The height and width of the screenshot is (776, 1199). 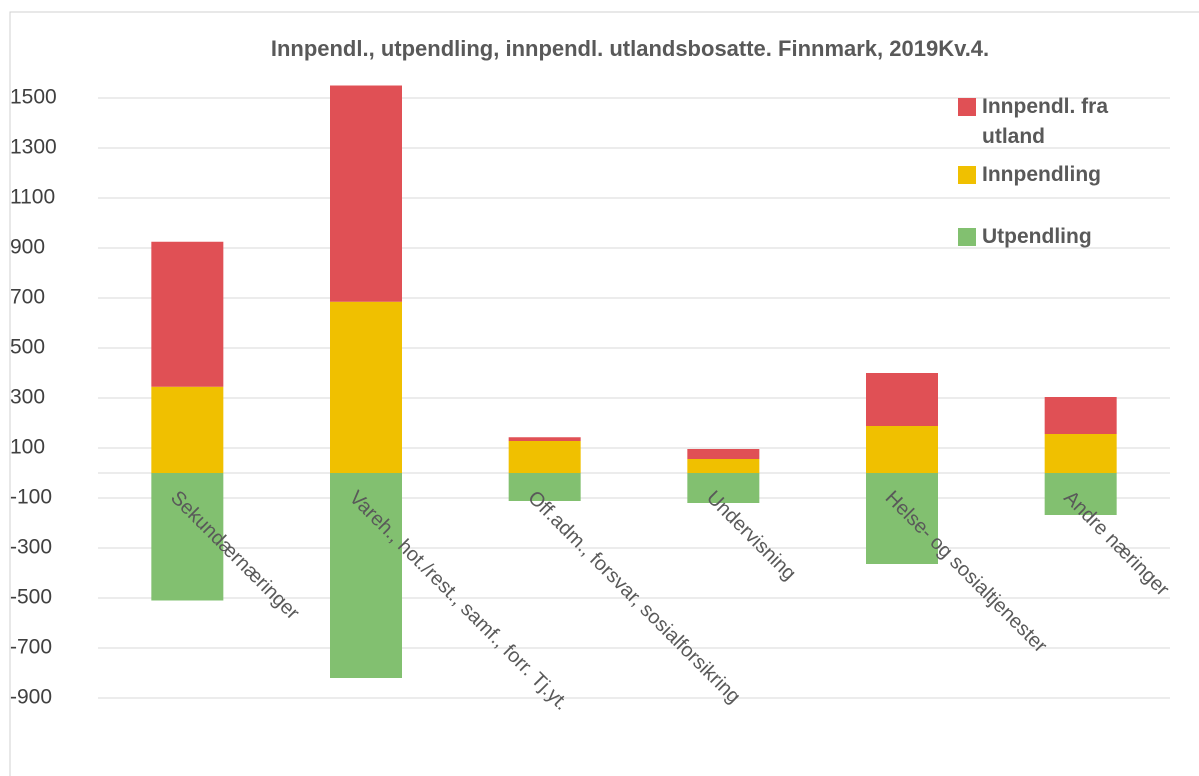 What do you see at coordinates (31, 597) in the screenshot?
I see `y-tick-label: -500` at bounding box center [31, 597].